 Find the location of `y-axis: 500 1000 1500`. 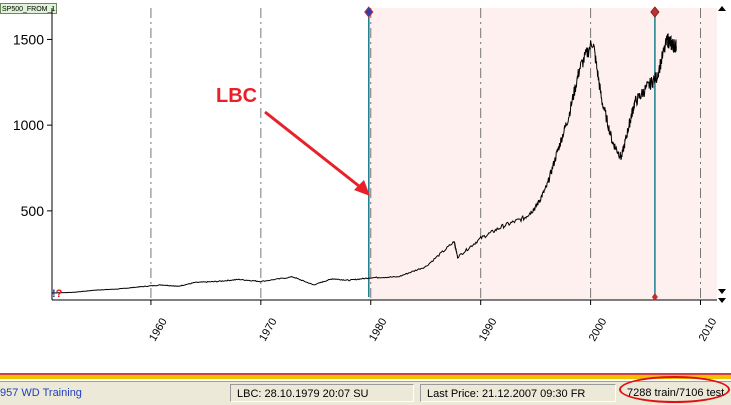

y-axis: 500 1000 1500 is located at coordinates (32, 125).